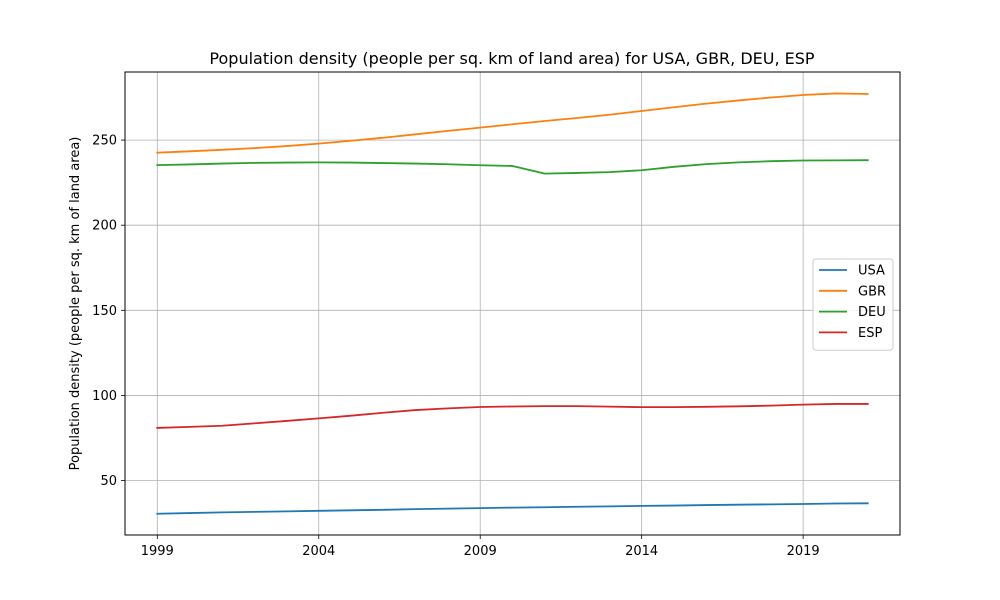 The height and width of the screenshot is (600, 1000). Describe the element at coordinates (108, 481) in the screenshot. I see `y-tick-label: 50` at that location.